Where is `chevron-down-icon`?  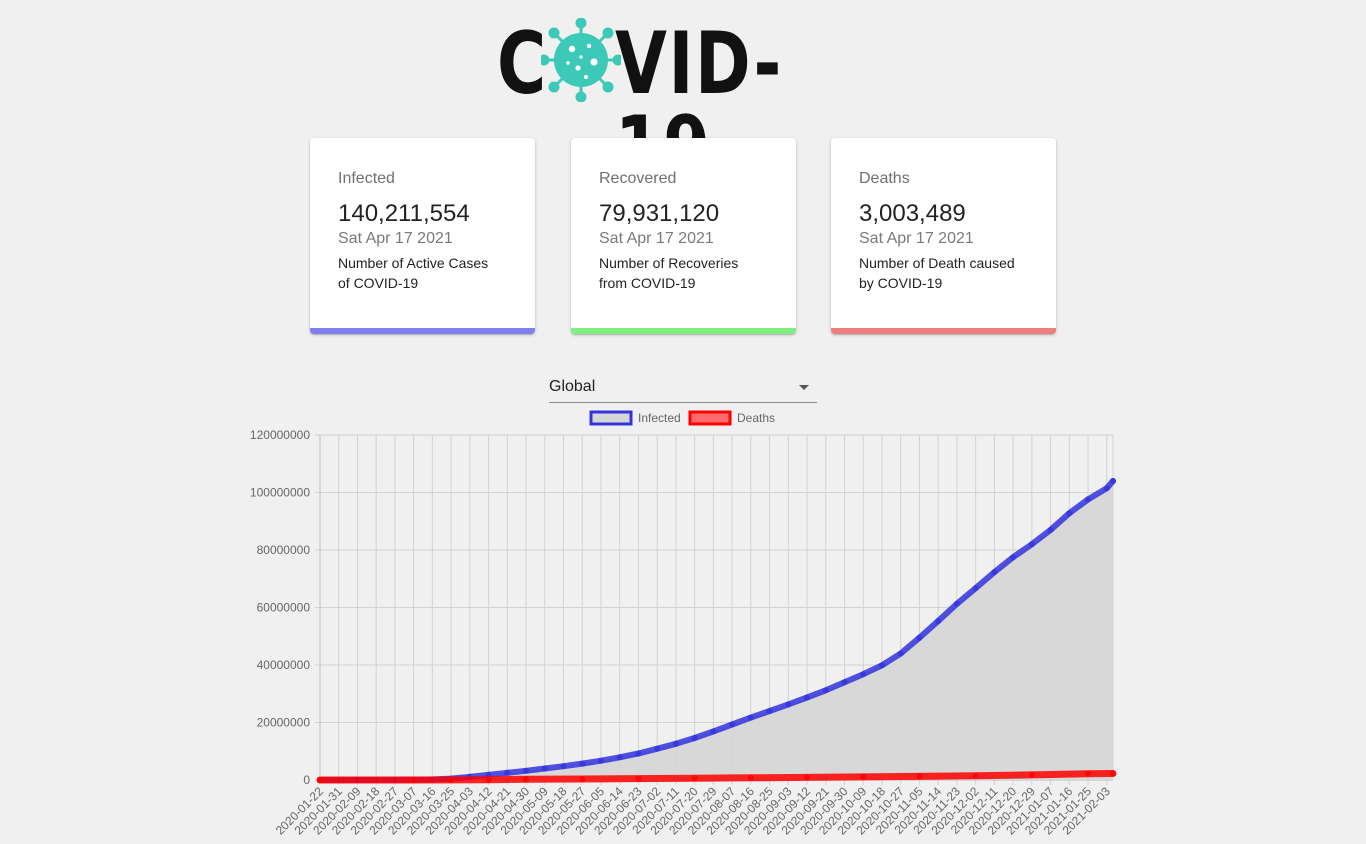 chevron-down-icon is located at coordinates (804, 387).